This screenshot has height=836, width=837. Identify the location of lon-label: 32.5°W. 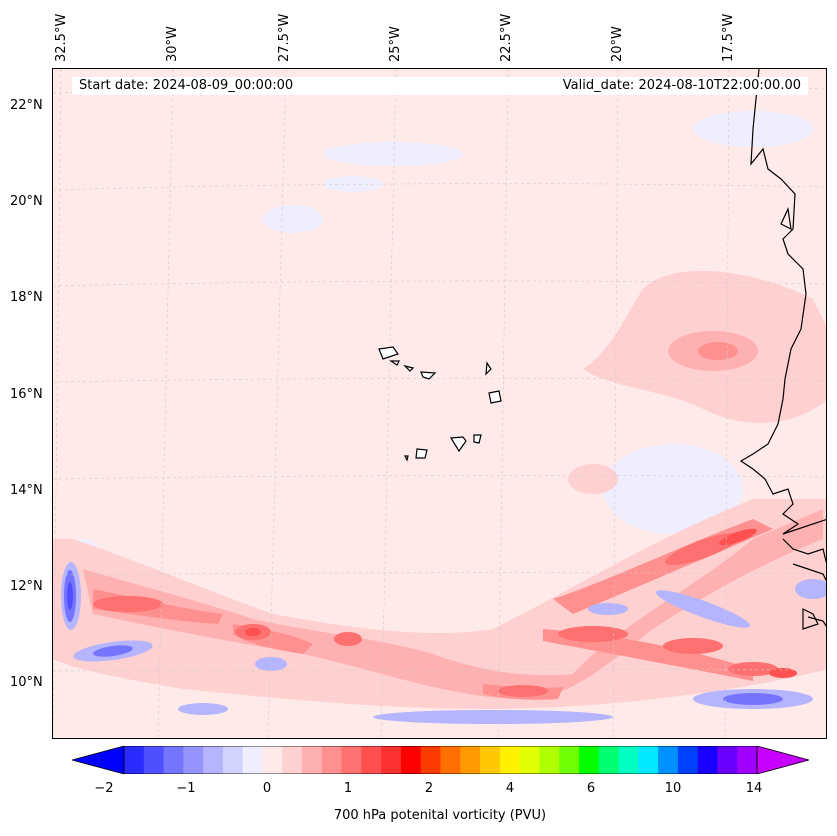
(61, 37).